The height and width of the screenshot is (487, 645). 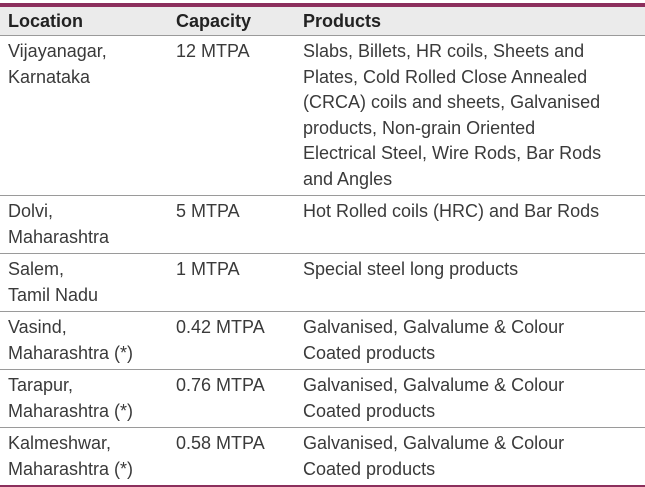 I want to click on table-cell: Salem, Tamil Nadu, so click(x=84, y=283).